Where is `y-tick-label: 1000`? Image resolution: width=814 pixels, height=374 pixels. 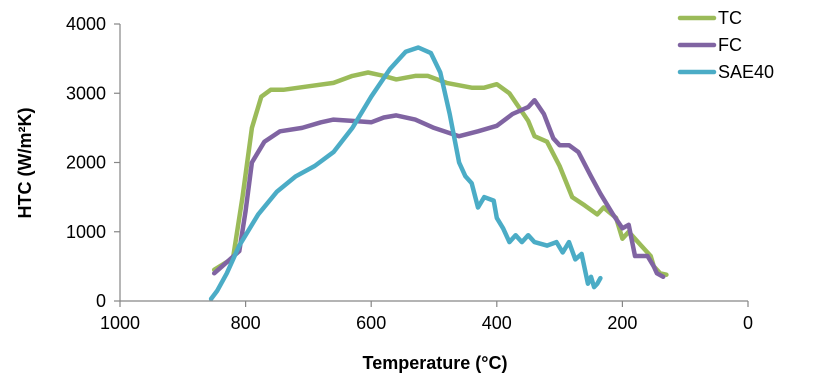
y-tick-label: 1000 is located at coordinates (86, 232).